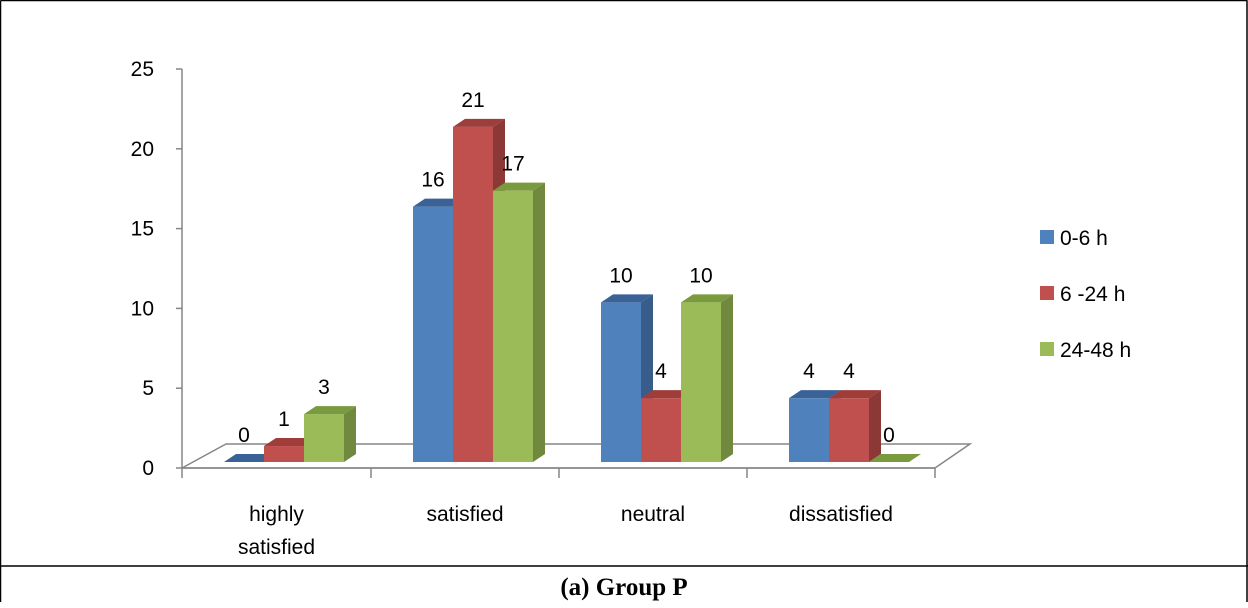  Describe the element at coordinates (472, 100) in the screenshot. I see `bar-value-label: 21` at that location.